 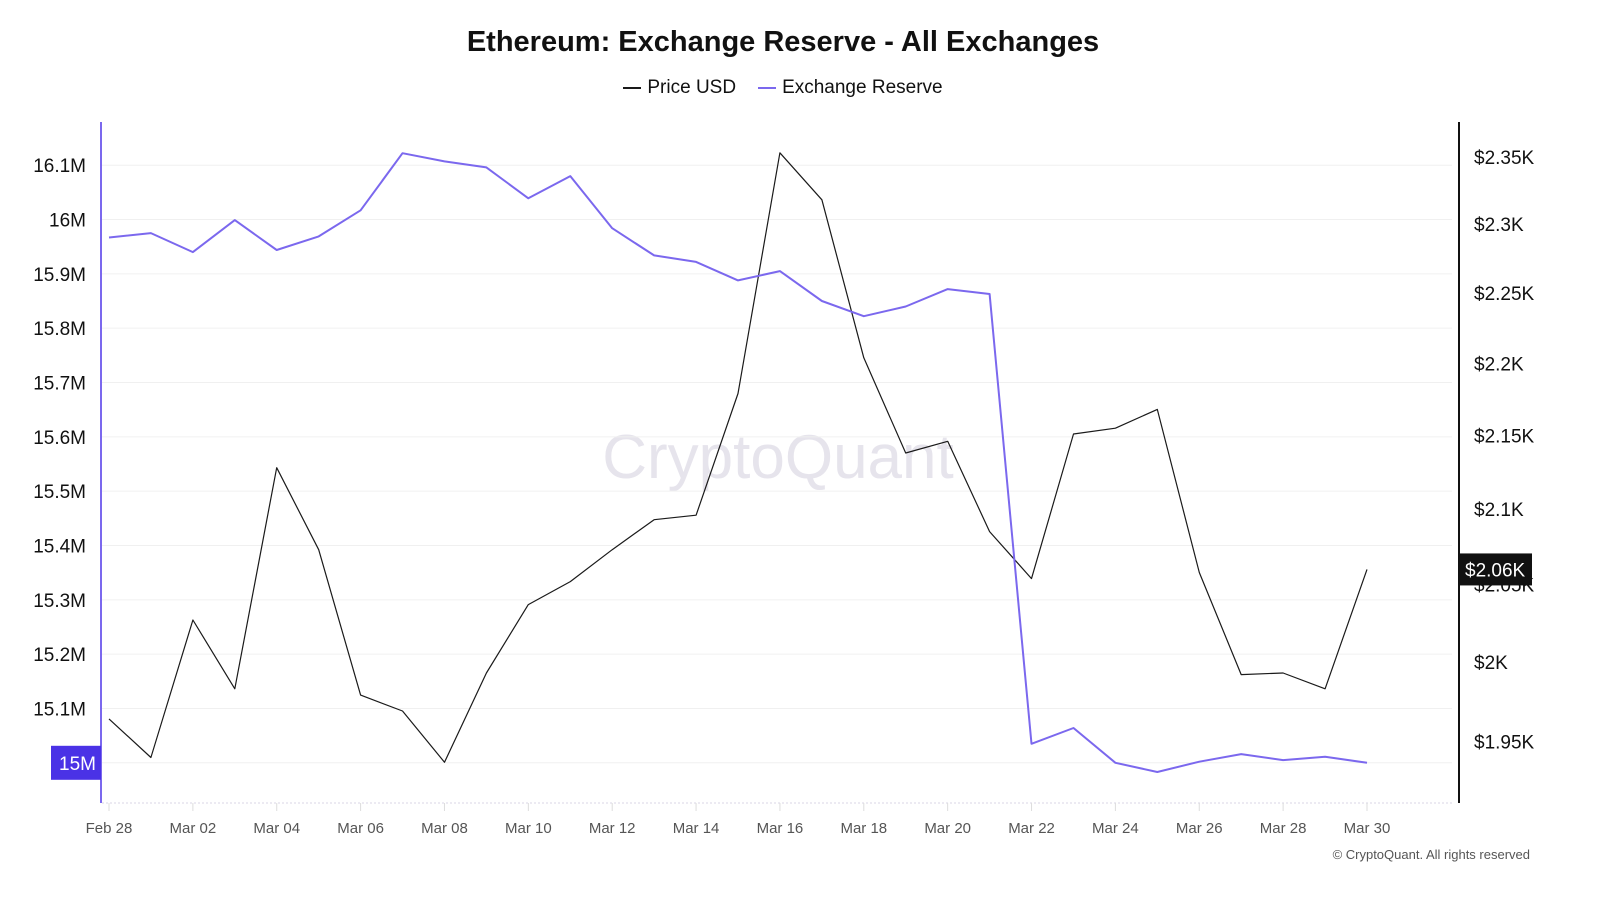 I want to click on left-tick-label: 15.7M, so click(x=59, y=384).